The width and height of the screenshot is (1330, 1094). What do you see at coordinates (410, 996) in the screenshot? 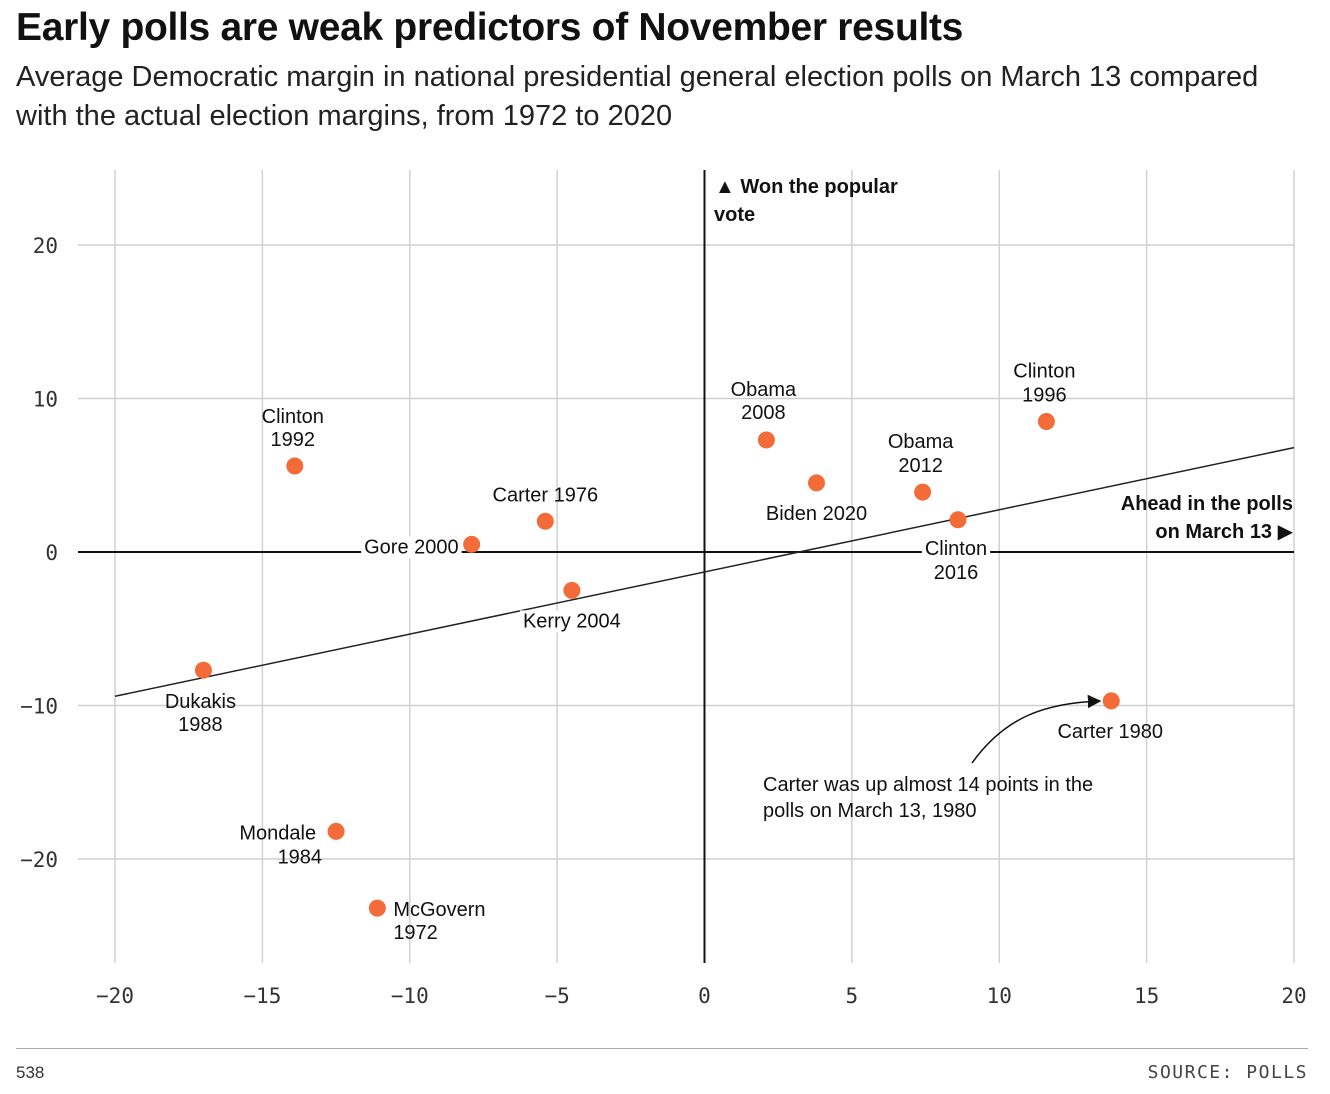
I see `x-tick-label: −10` at bounding box center [410, 996].